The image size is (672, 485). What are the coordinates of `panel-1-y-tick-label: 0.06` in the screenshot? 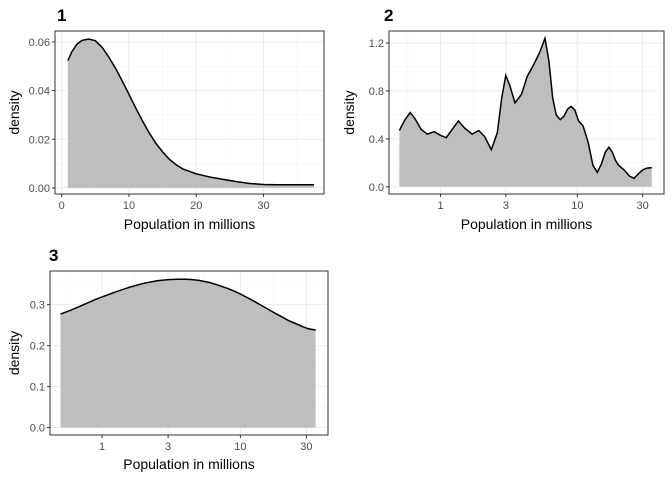 It's located at (39, 43).